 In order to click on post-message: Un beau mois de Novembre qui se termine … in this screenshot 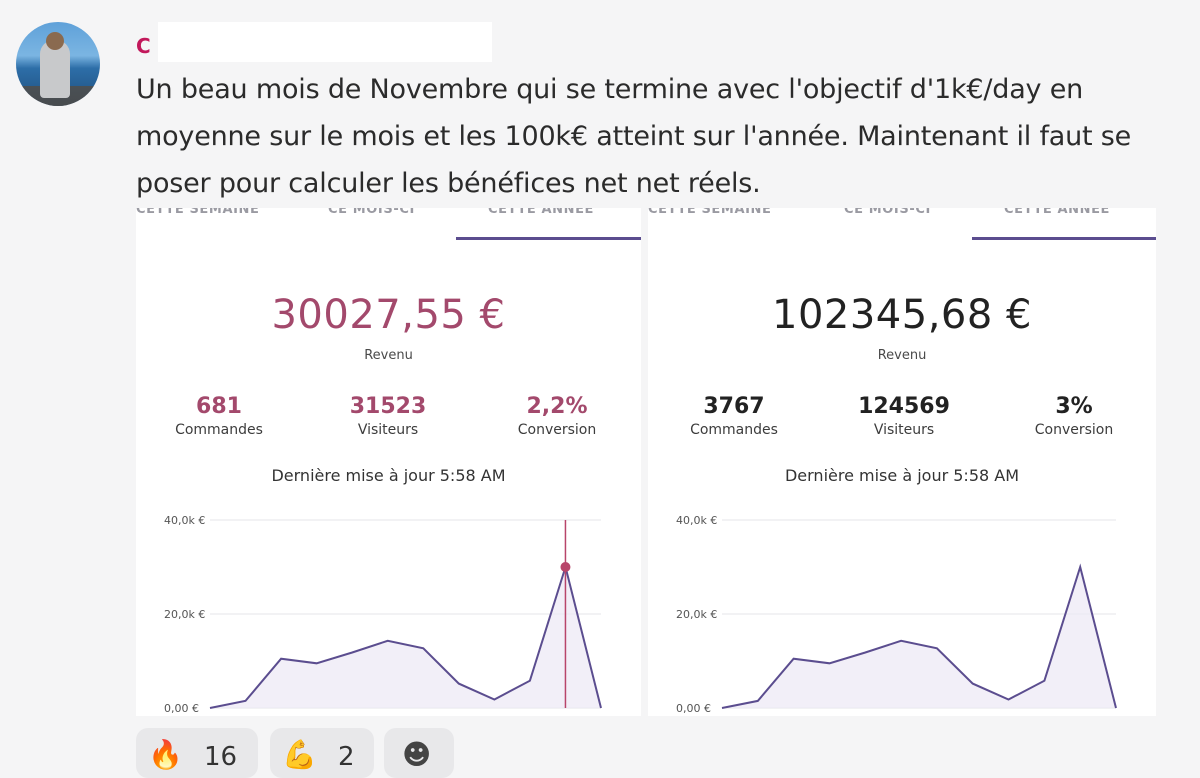, I will do `click(634, 136)`.